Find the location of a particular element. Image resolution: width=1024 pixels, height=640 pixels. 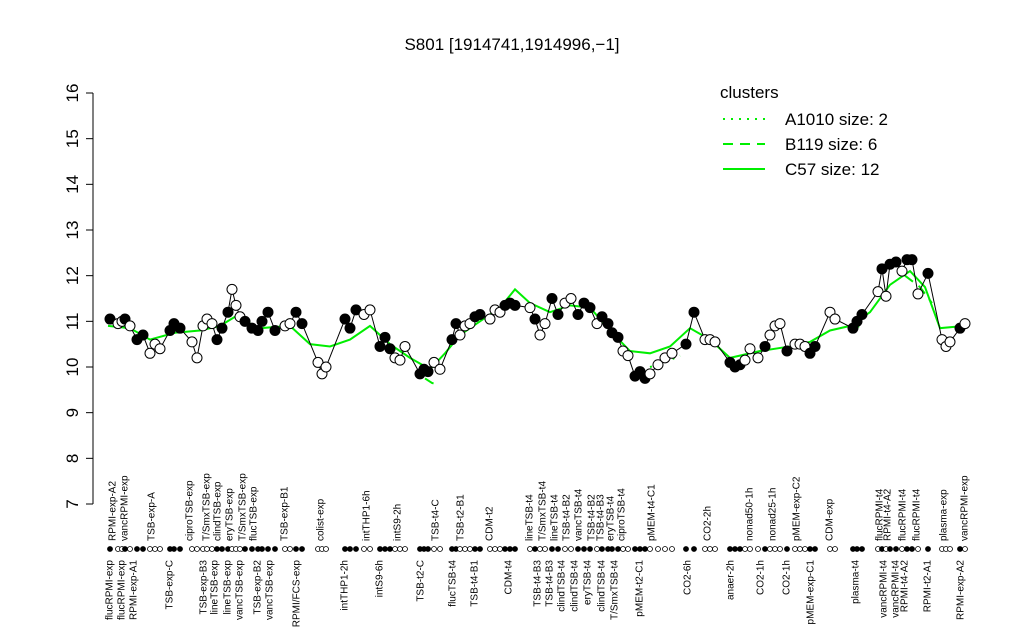

y-tick-label: 13 is located at coordinates (72, 230).